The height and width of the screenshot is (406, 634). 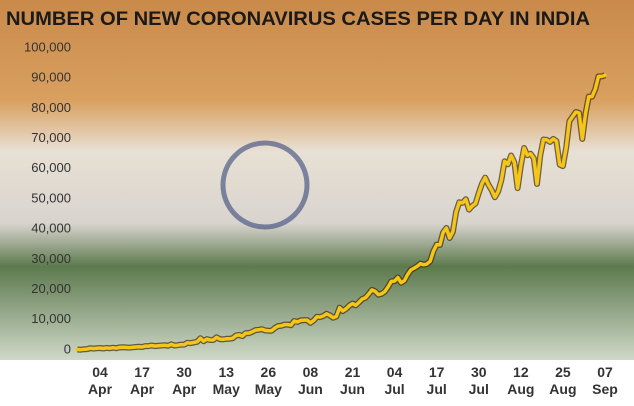 I want to click on y-tick-label: 40,000, so click(x=51, y=228).